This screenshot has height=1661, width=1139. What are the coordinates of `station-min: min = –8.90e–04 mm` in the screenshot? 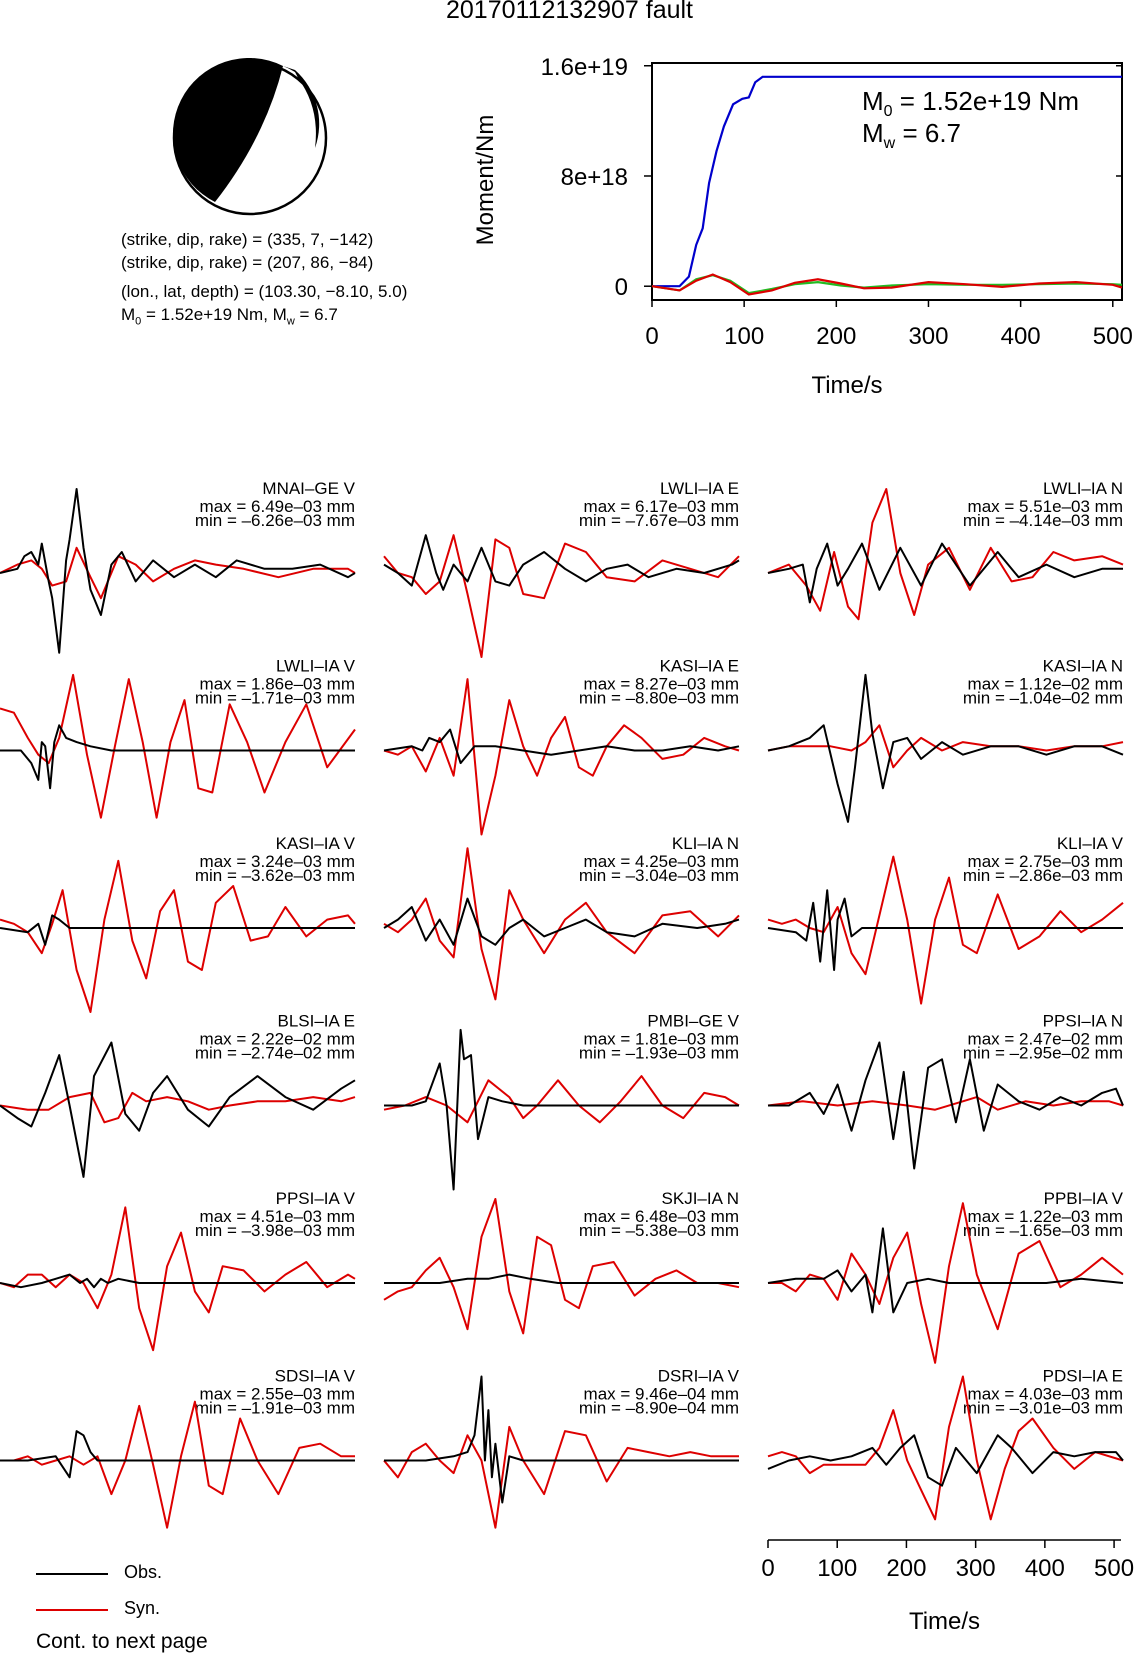 It's located at (659, 1408).